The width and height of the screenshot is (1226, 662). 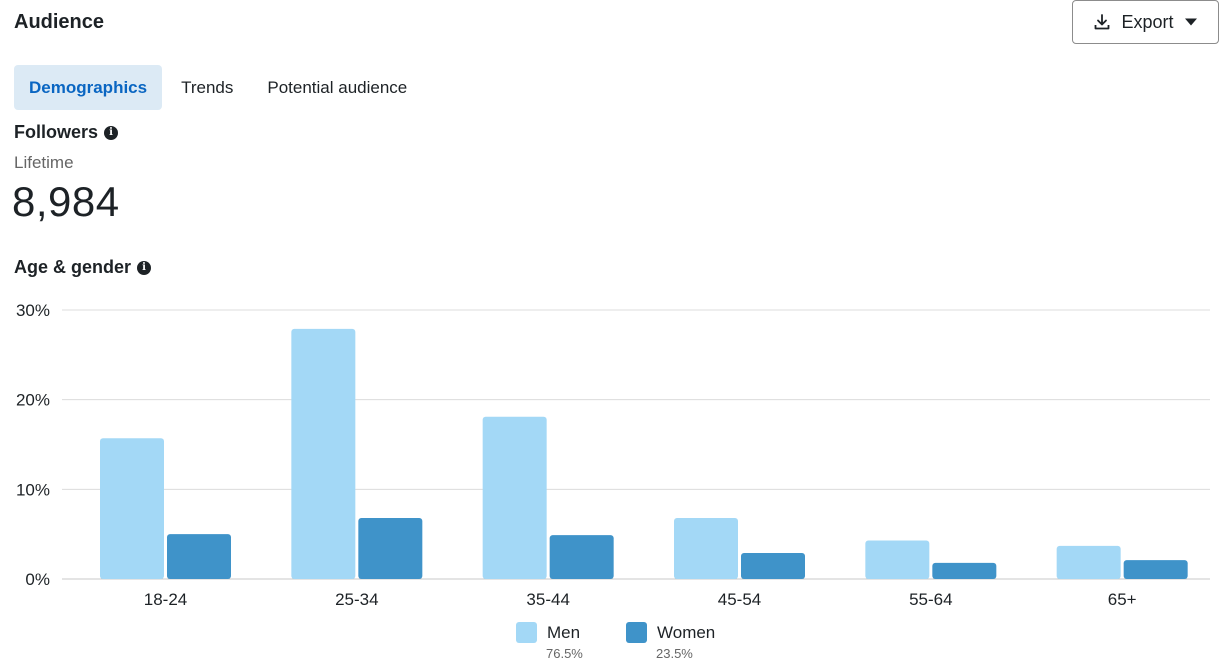 I want to click on export-label: Export, so click(x=1147, y=21).